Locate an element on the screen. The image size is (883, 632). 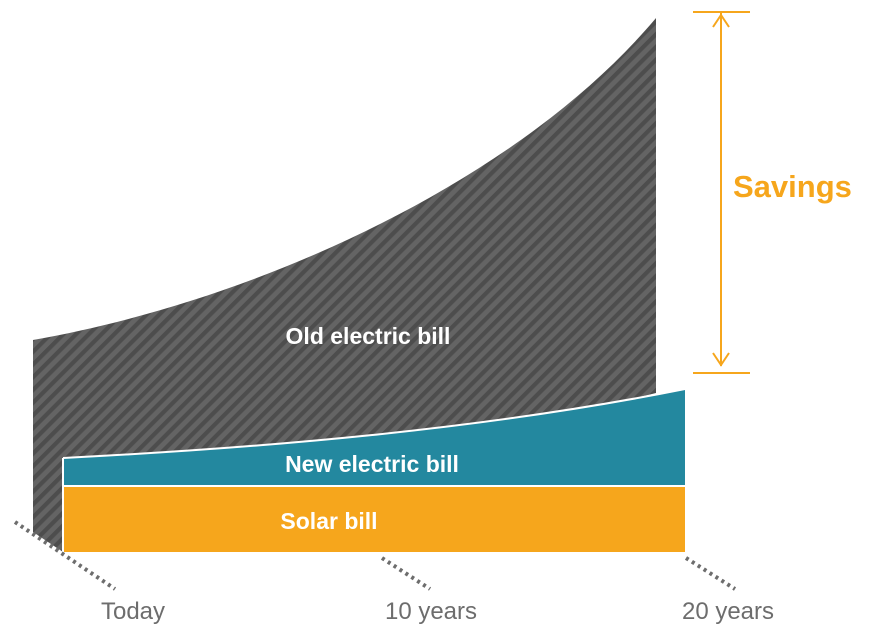
solar-bill-area is located at coordinates (374, 519).